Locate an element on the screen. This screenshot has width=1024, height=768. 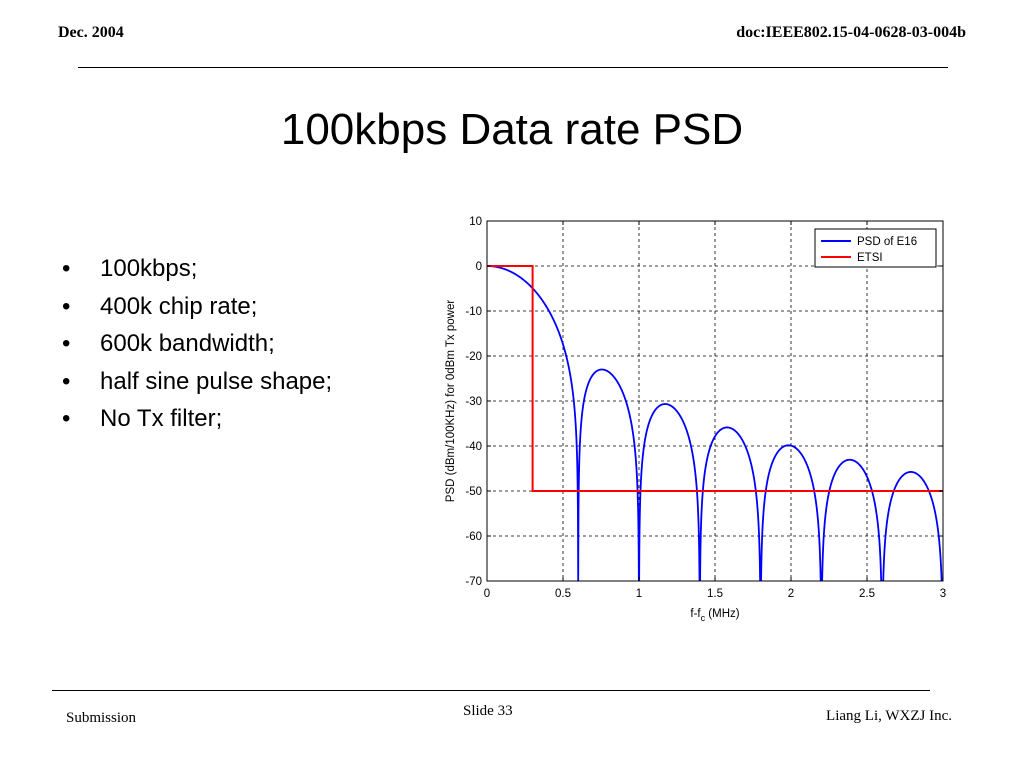
x-axis-label-main: f-f is located at coordinates (695, 614).